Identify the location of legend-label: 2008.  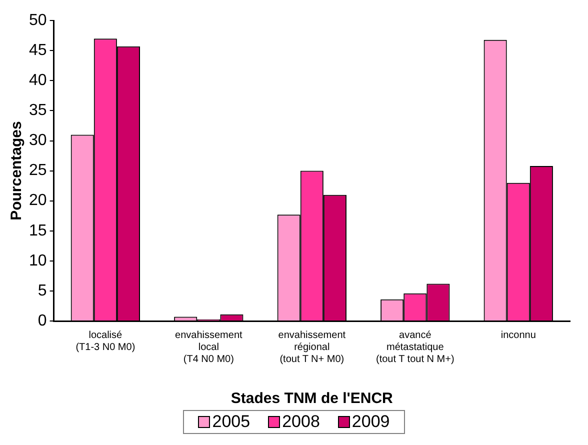
(301, 422).